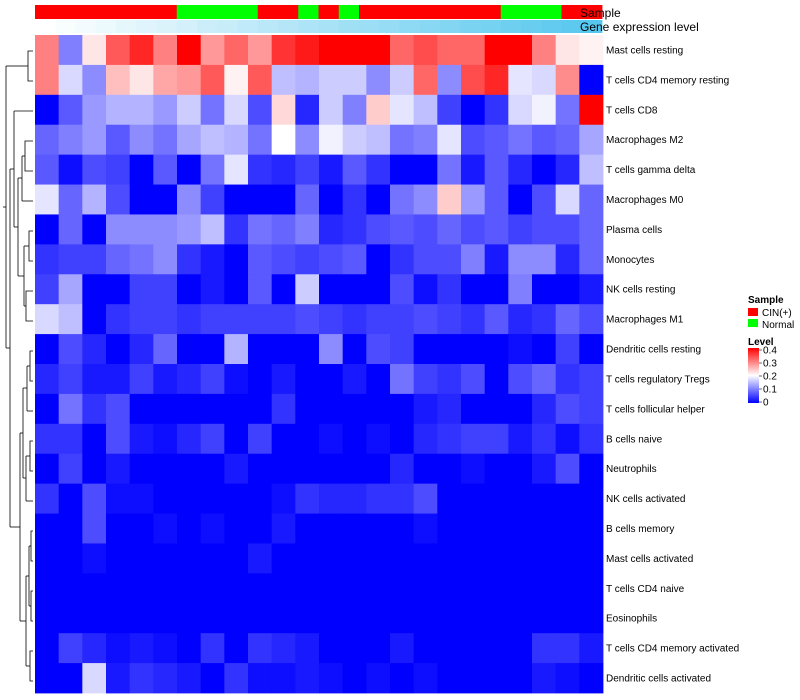 This screenshot has height=700, width=800. What do you see at coordinates (771, 352) in the screenshot?
I see `legend: Sample CIN(+) Normal Level 0.4 0.3 0.2 0.1 0` at bounding box center [771, 352].